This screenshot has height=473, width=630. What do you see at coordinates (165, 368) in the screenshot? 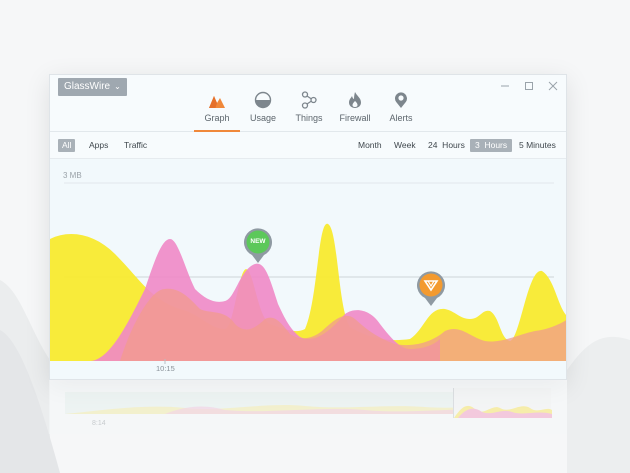
I see `x-axis-label: 10:15` at bounding box center [165, 368].